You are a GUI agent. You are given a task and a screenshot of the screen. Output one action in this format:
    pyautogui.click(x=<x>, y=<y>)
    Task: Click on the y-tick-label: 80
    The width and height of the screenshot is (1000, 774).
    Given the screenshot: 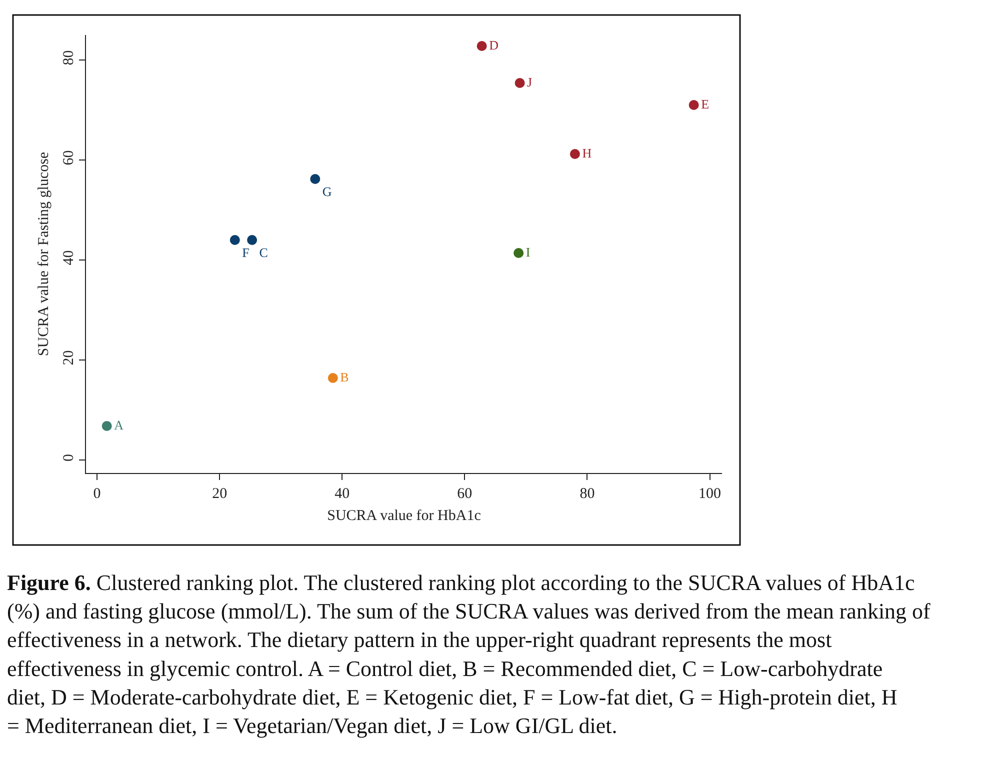 What is the action you would take?
    pyautogui.click(x=68, y=58)
    